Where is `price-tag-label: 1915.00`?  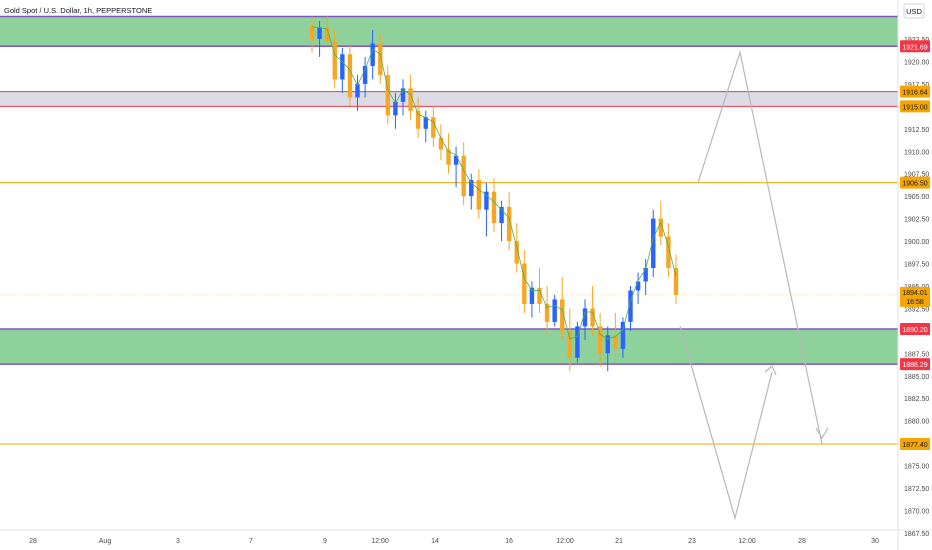
price-tag-label: 1915.00 is located at coordinates (914, 107).